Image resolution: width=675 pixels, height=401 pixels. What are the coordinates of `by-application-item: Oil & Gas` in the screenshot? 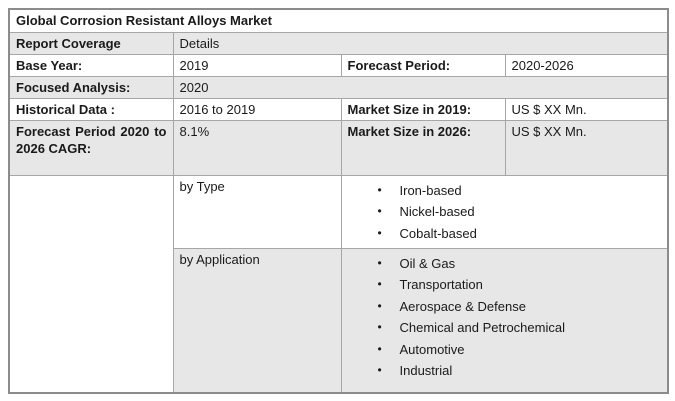 It's located at (427, 263).